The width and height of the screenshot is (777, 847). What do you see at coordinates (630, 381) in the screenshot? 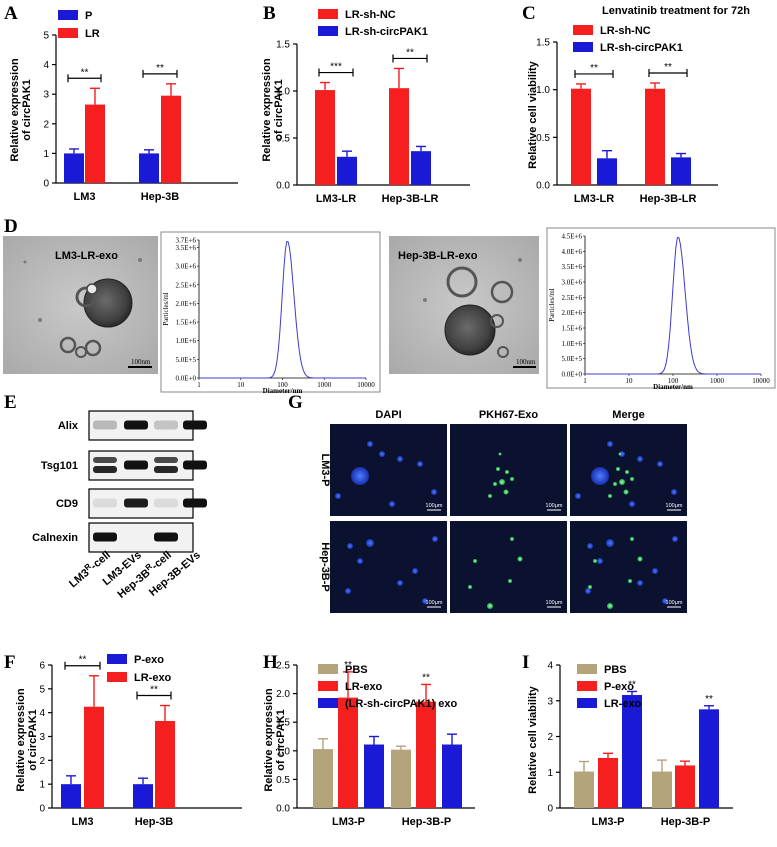
I see `dist-x-tick-label: 10` at bounding box center [630, 381].